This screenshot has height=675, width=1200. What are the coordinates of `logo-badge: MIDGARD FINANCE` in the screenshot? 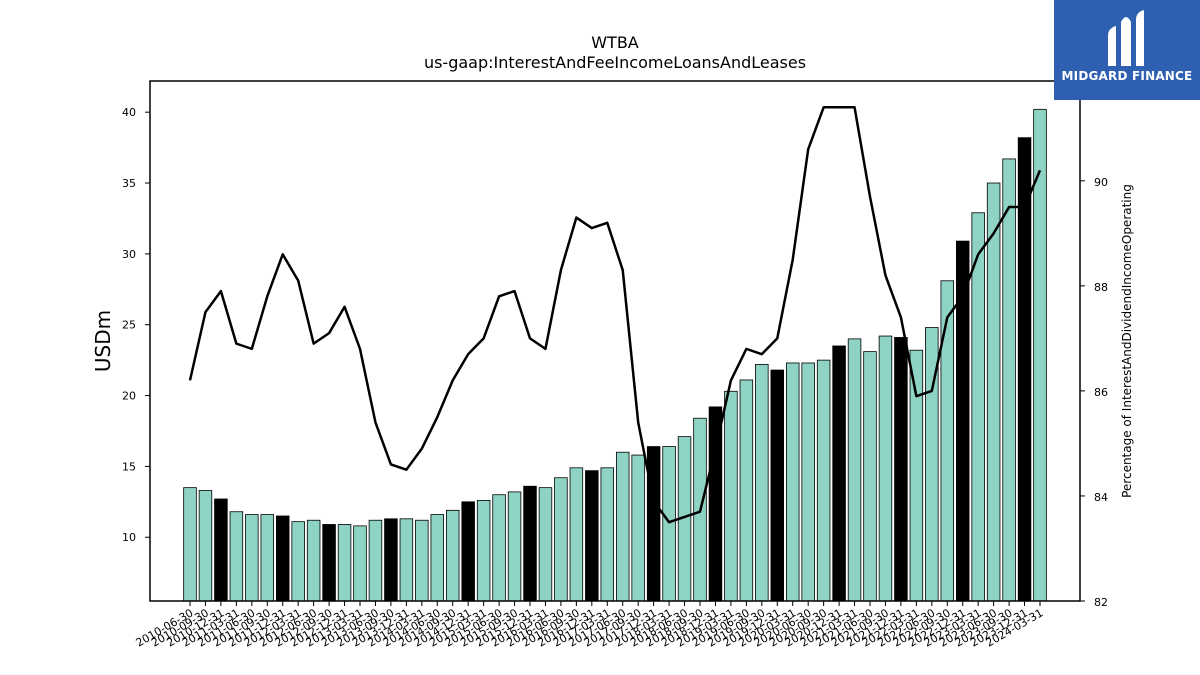 It's located at (1127, 50).